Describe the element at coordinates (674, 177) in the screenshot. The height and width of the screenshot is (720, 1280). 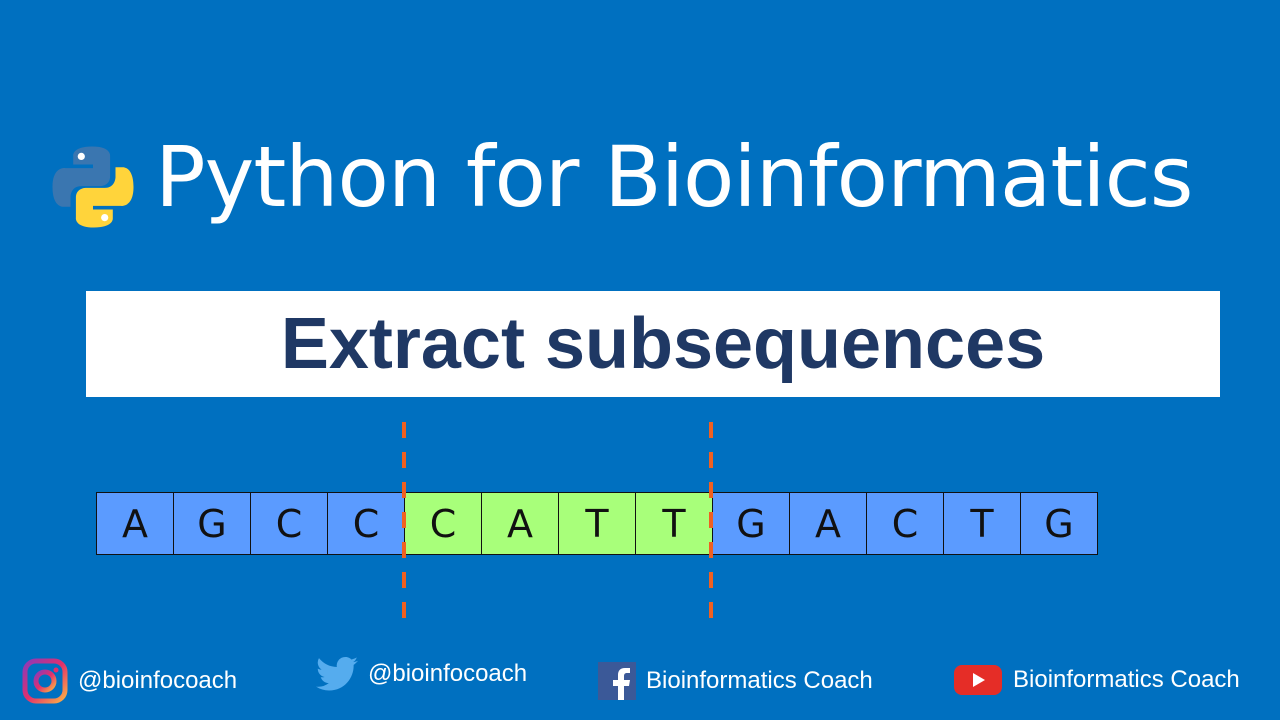
I see `page-title: Python for Bioinformatics` at that location.